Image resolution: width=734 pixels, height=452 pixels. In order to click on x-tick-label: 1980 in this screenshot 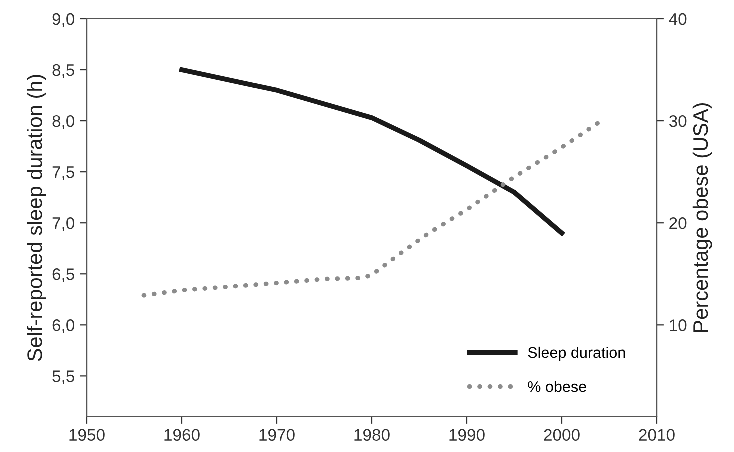, I will do `click(372, 435)`.